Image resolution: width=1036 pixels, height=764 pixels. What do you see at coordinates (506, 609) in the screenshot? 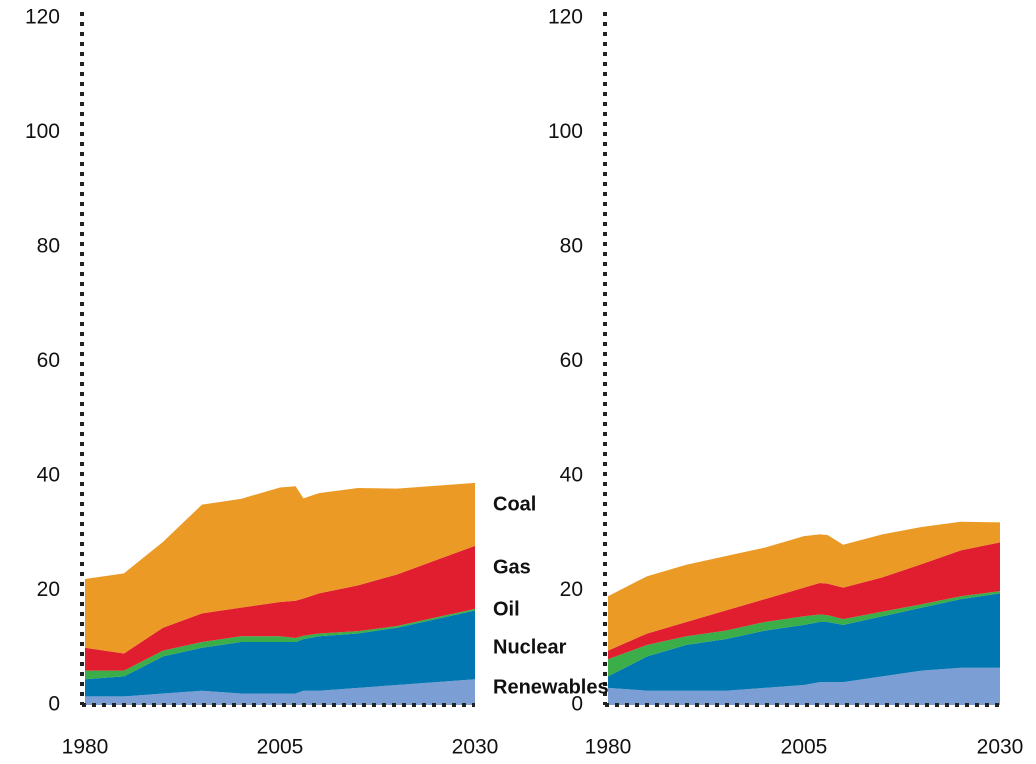
I see `series-label: Oil` at bounding box center [506, 609].